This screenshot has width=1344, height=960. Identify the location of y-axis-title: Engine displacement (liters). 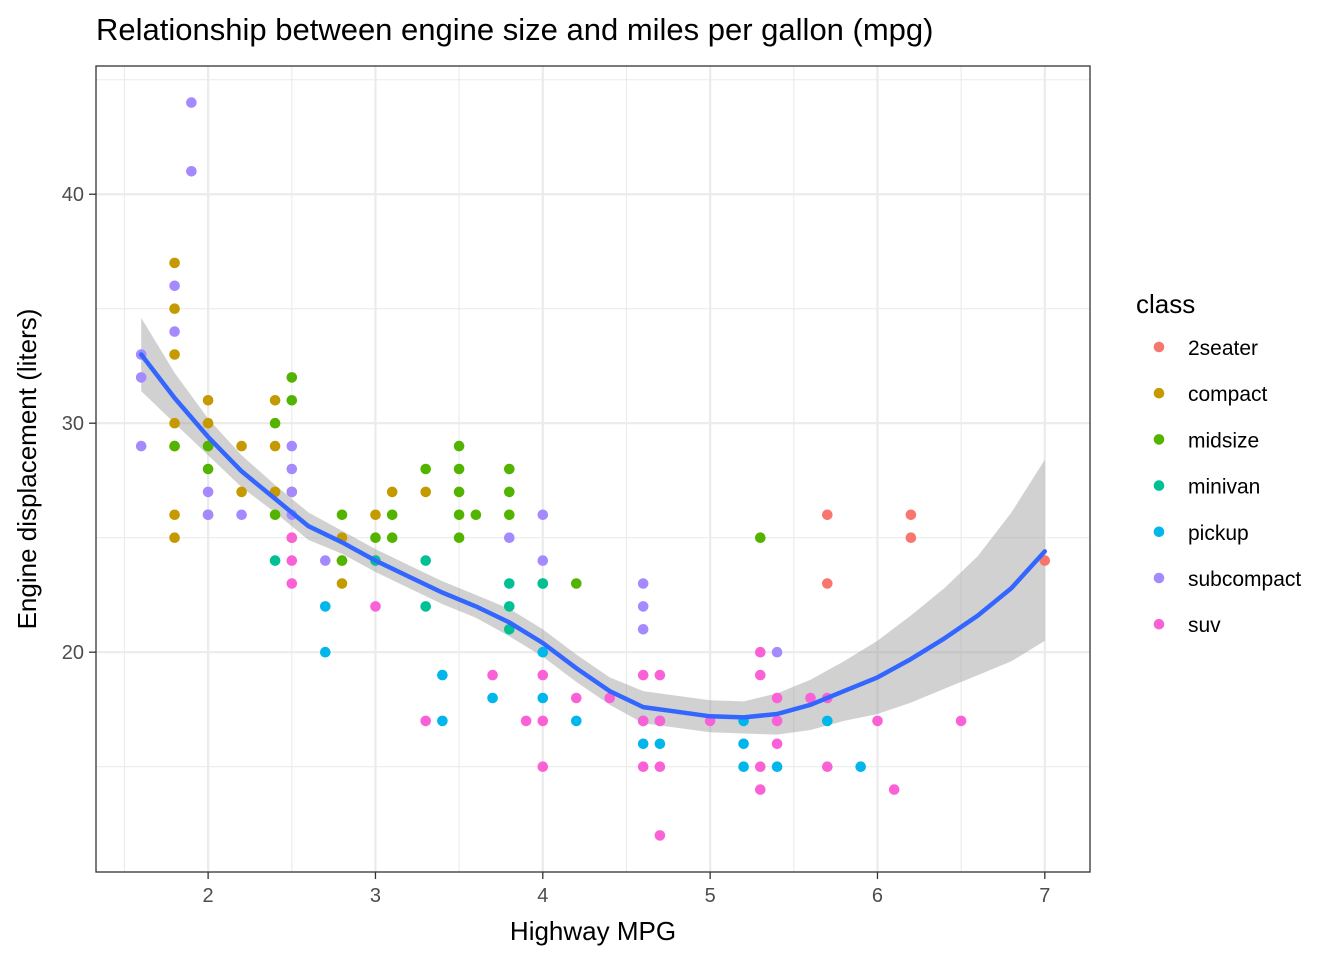
(27, 469).